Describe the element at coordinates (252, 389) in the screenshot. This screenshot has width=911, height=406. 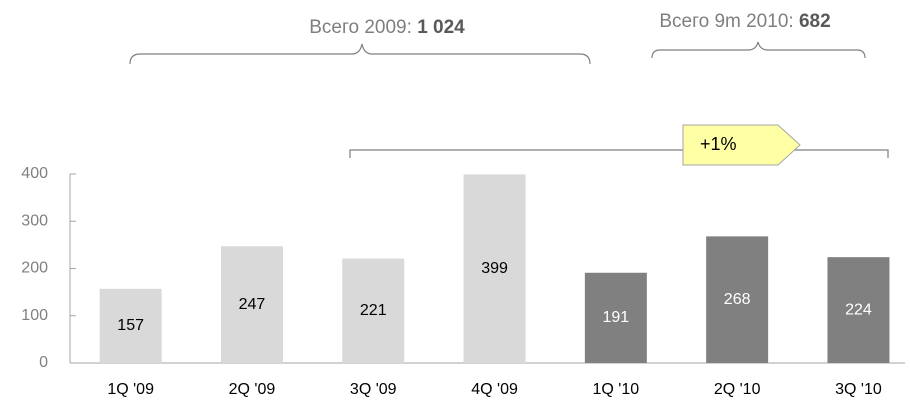
I see `x-tick-label: 2Q '09` at that location.